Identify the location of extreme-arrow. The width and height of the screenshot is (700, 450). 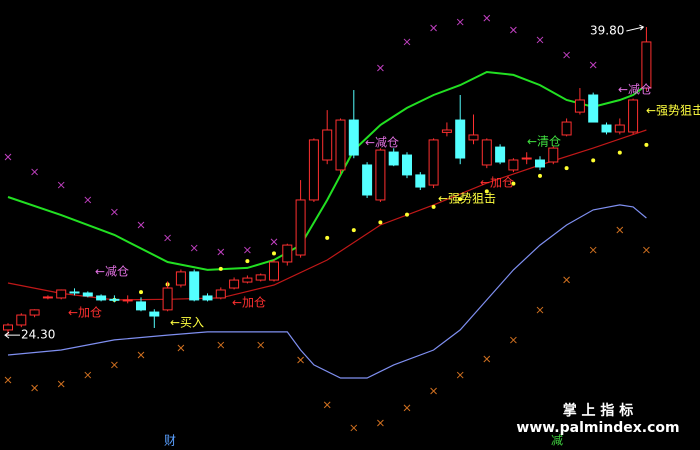
(635, 28).